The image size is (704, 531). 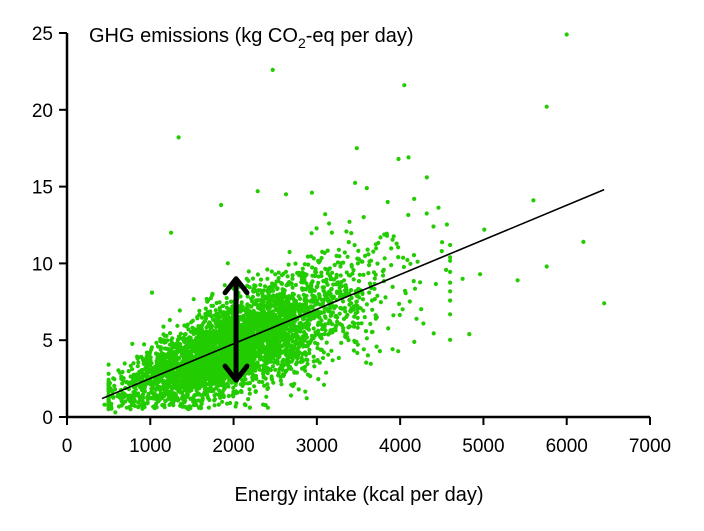 I want to click on y-tick-label: 20, so click(x=42, y=111).